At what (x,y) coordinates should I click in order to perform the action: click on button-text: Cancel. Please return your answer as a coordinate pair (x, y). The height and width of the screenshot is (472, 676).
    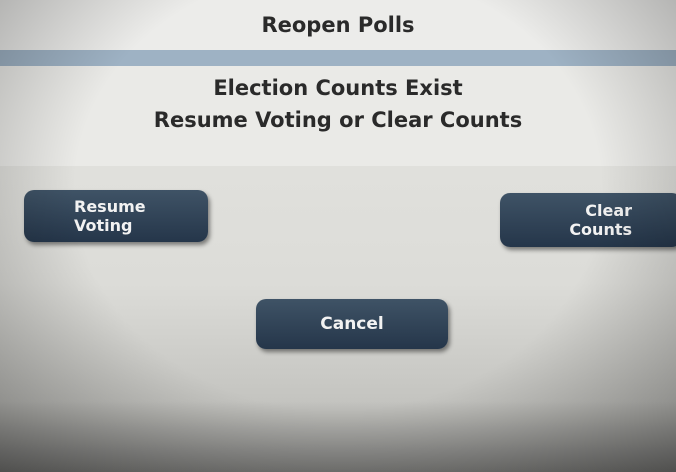
    Looking at the image, I should click on (352, 324).